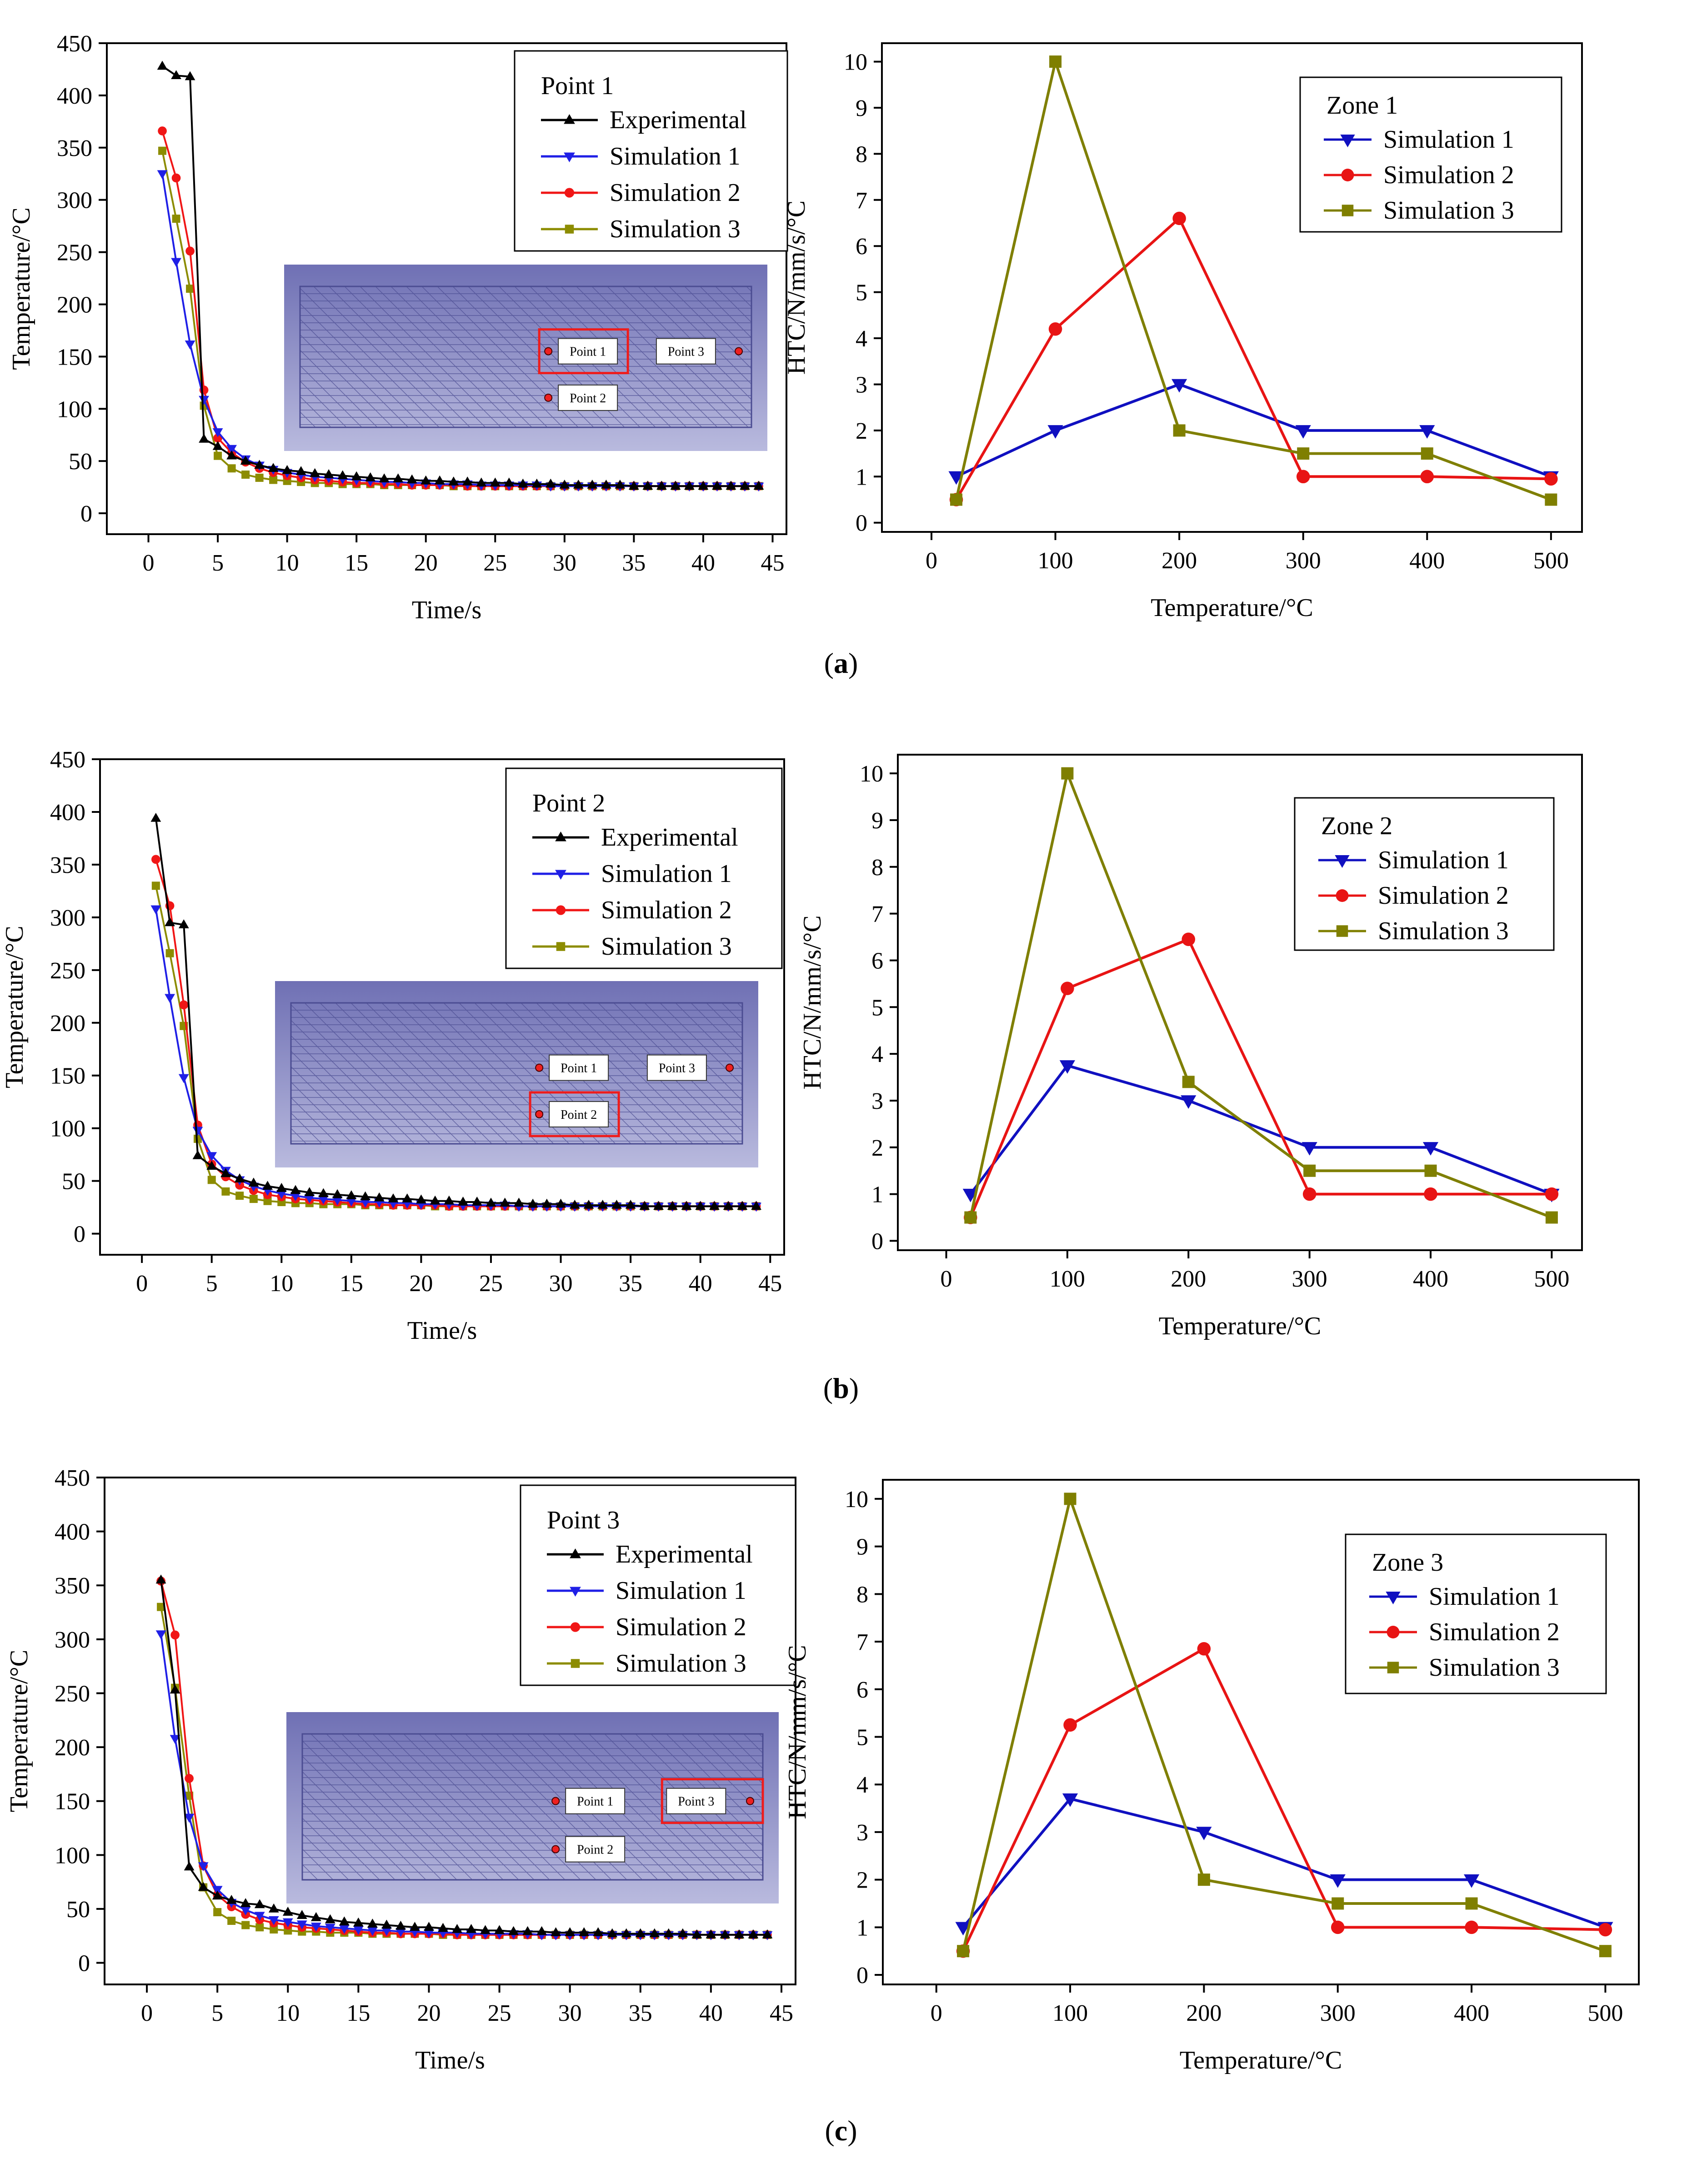 The image size is (1682, 2184). I want to click on y-tick-label: 9, so click(877, 821).